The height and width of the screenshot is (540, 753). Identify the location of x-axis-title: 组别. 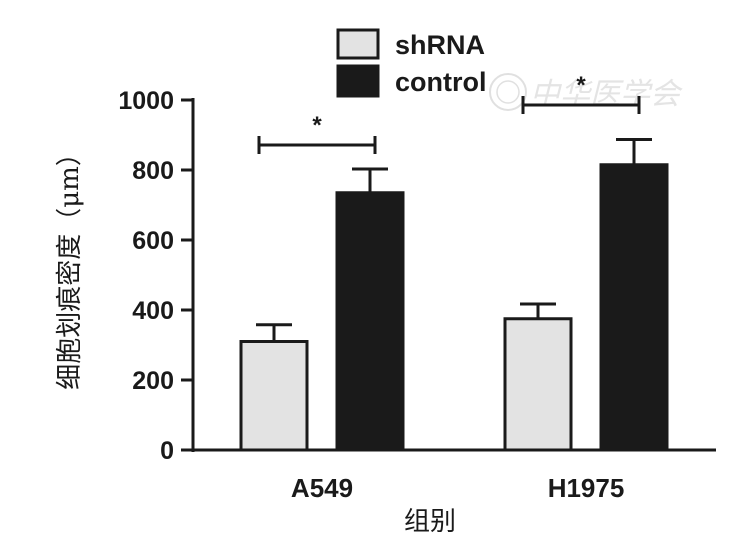
(430, 522).